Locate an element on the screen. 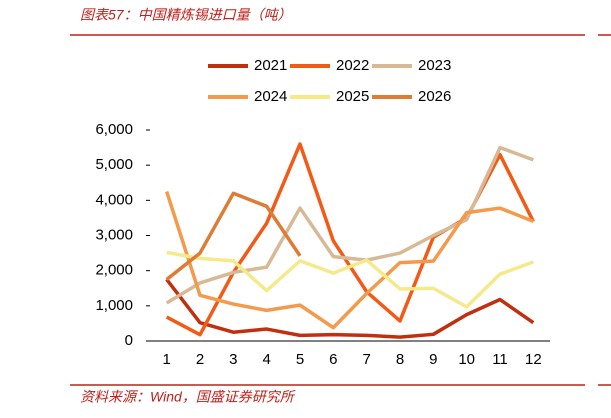 The width and height of the screenshot is (611, 418). y-tick-label: 1,000 is located at coordinates (114, 305).